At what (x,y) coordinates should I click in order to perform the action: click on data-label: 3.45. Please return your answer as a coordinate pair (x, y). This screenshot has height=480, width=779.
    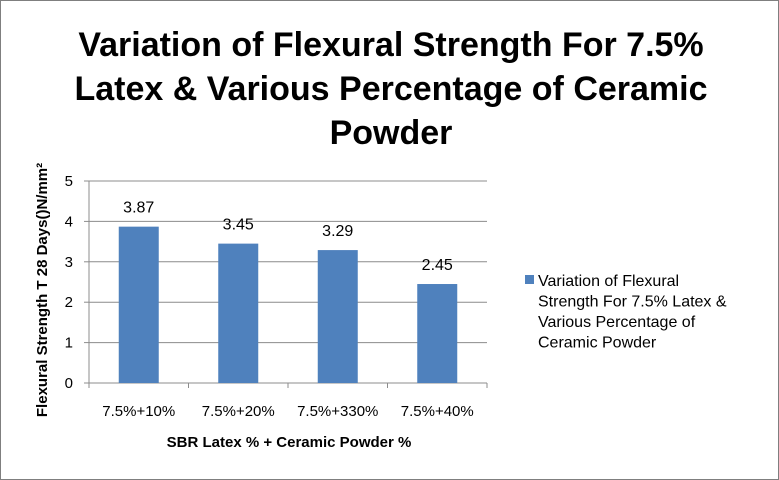
    Looking at the image, I should click on (238, 225).